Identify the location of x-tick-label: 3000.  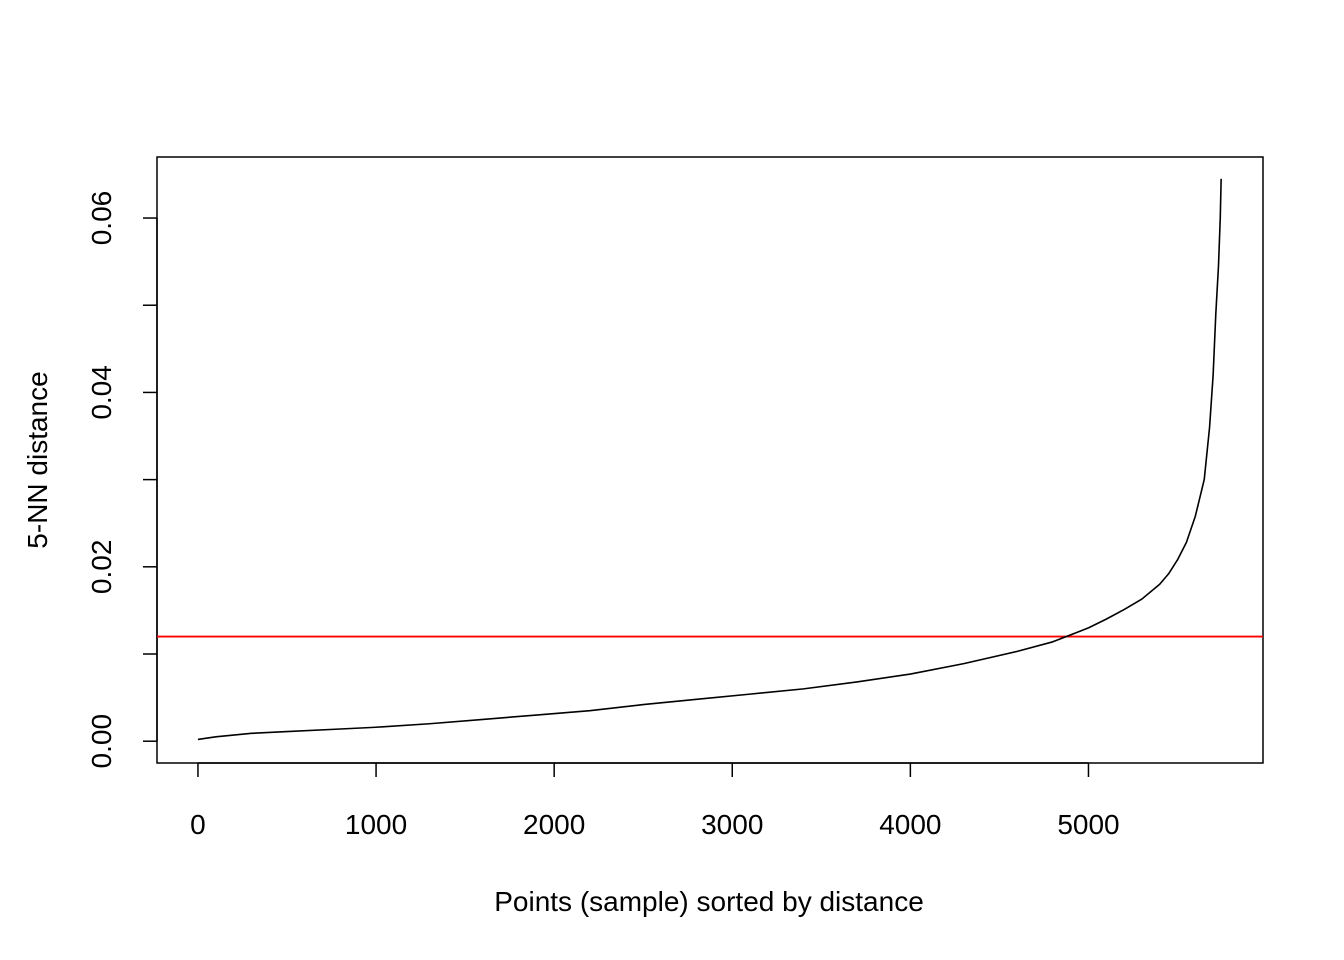
(732, 824).